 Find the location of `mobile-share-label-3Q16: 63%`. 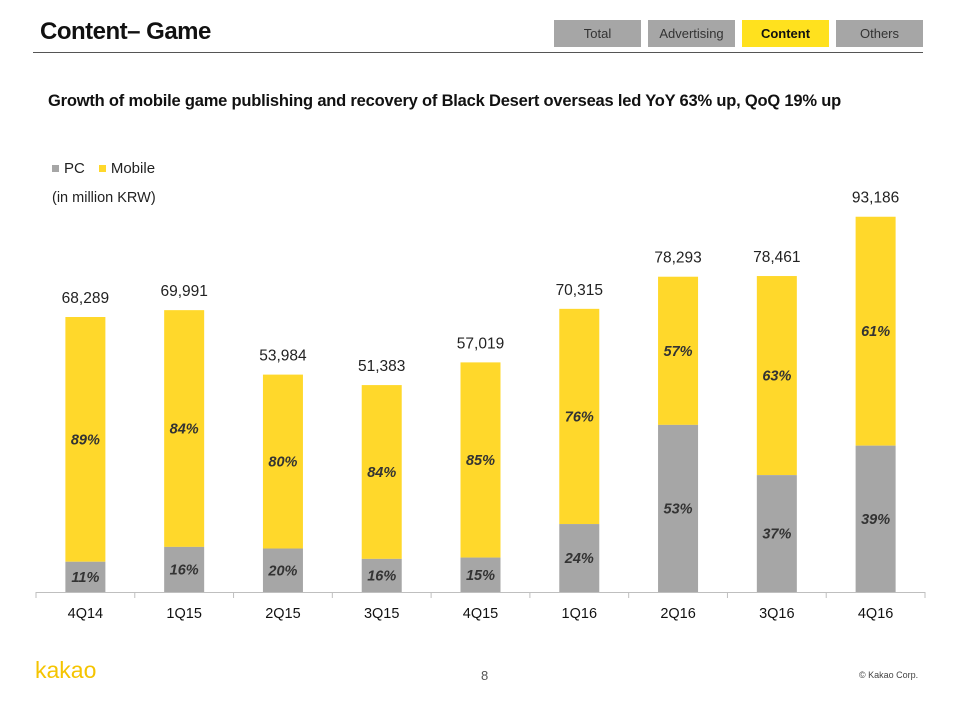

mobile-share-label-3Q16: 63% is located at coordinates (776, 377).